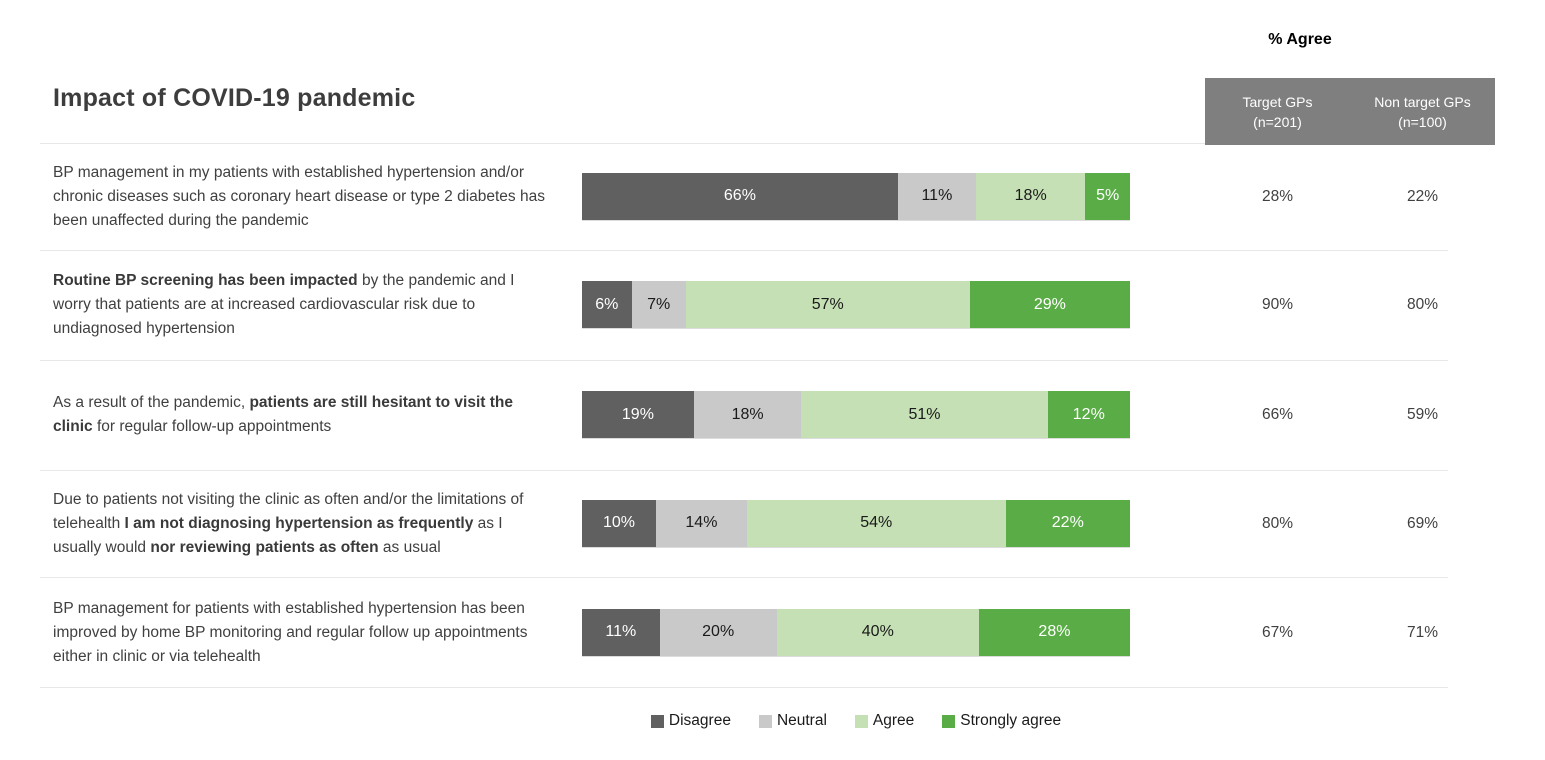 The width and height of the screenshot is (1545, 760). I want to click on legend-swatch-disagree-icon, so click(657, 721).